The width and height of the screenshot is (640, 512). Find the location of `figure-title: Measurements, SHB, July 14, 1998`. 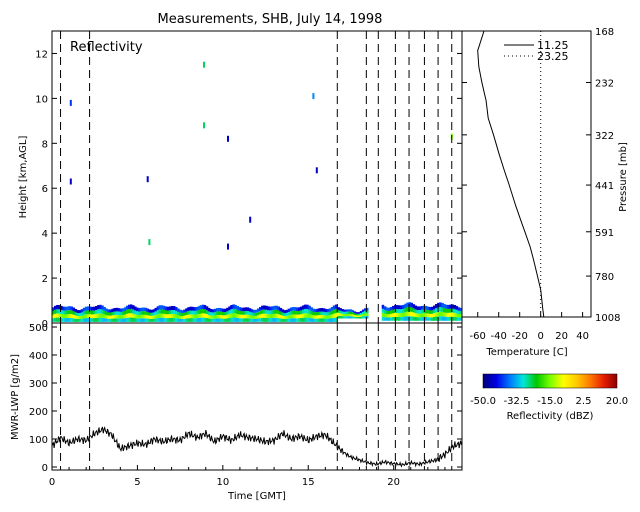

figure-title: Measurements, SHB, July 14, 1998 is located at coordinates (270, 19).